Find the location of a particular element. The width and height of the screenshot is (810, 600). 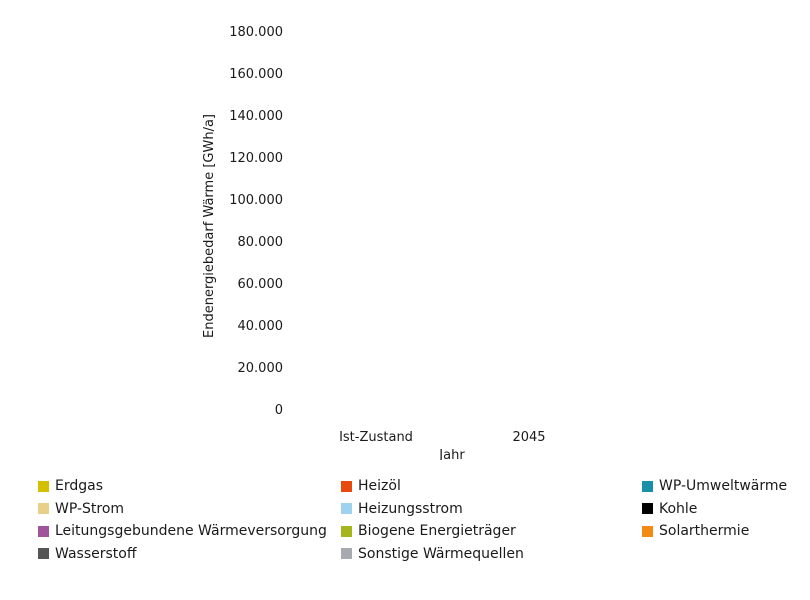

legend-label: WP-Strom is located at coordinates (90, 508).